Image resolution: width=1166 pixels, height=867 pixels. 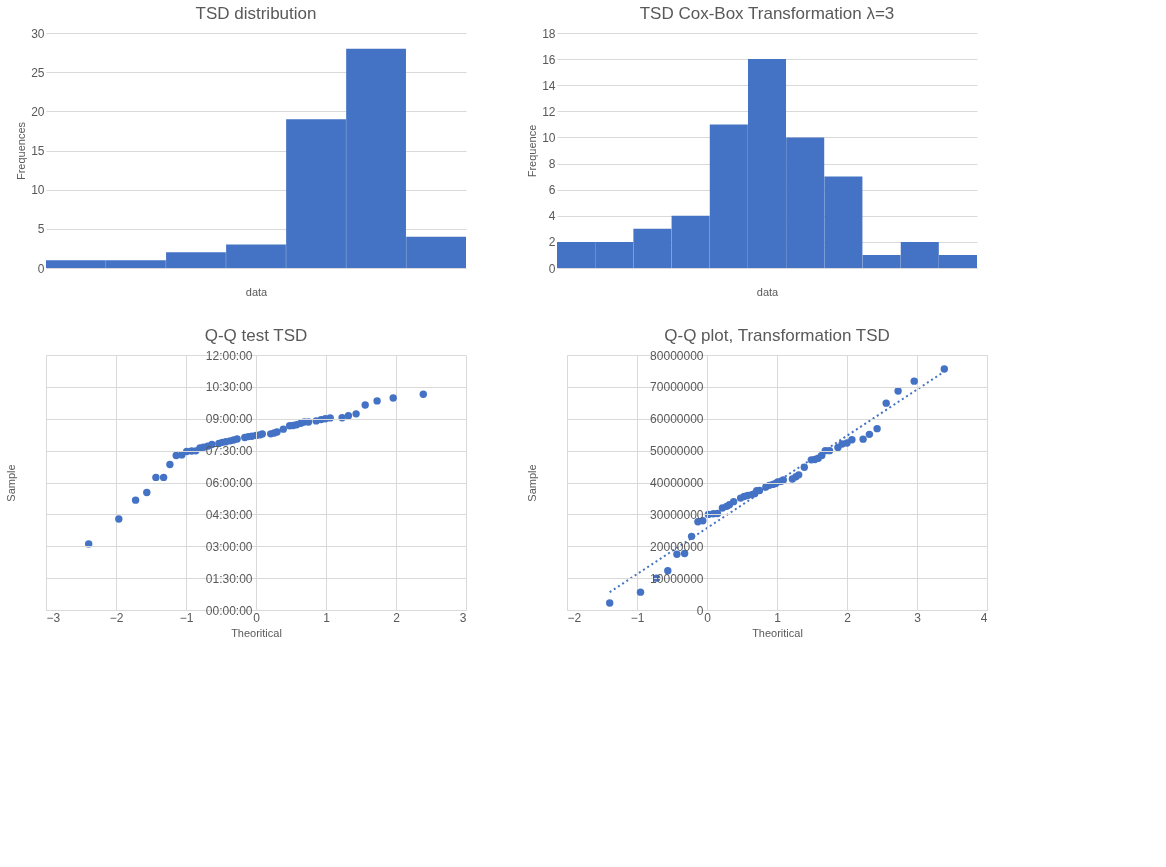 What do you see at coordinates (38, 33) in the screenshot?
I see `y-tick-label: 30` at bounding box center [38, 33].